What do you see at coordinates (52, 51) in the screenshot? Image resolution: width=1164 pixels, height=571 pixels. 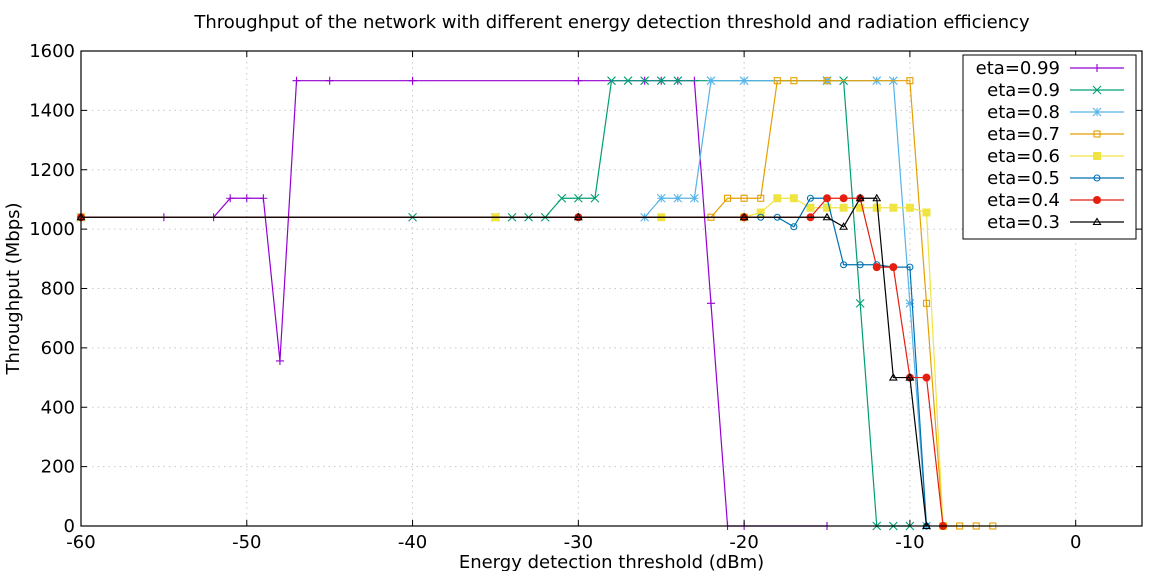 I see `y-tick-label: 1600` at bounding box center [52, 51].